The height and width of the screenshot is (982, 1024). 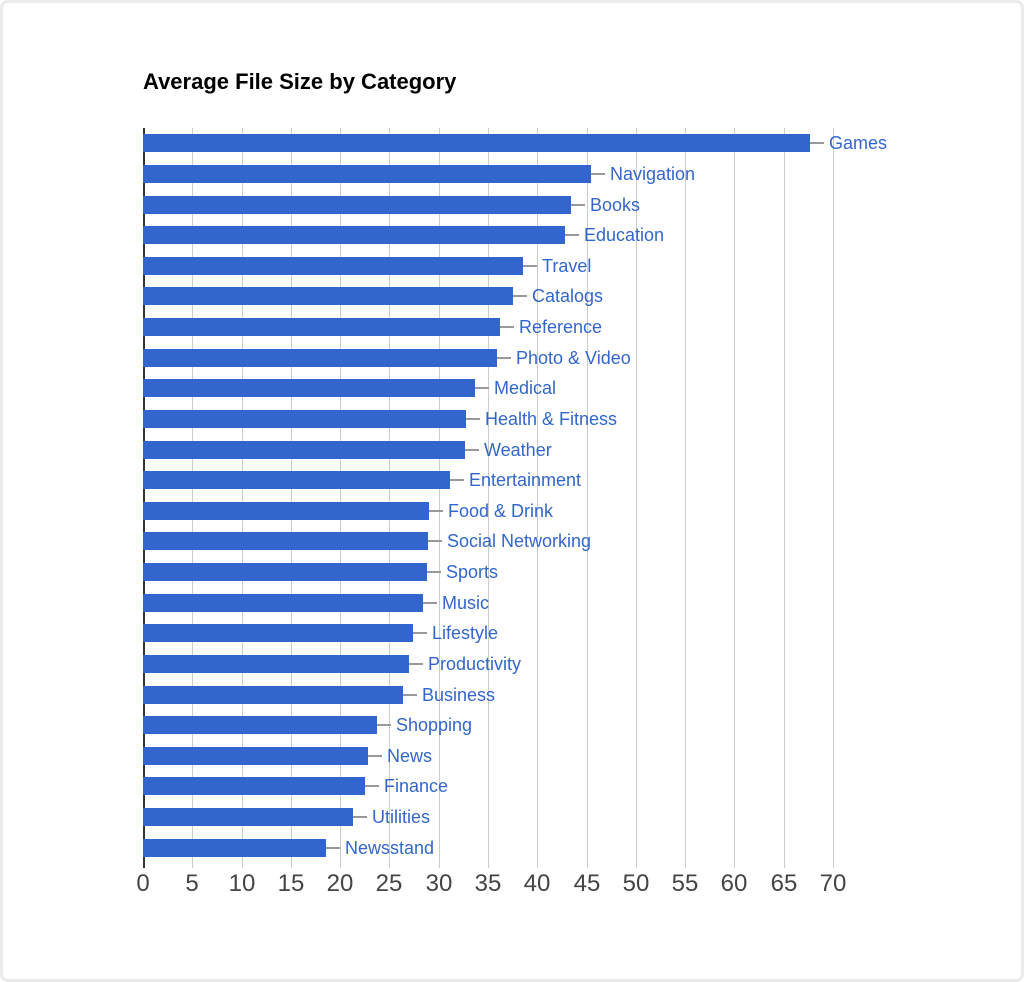 I want to click on bar-label: Games, so click(x=858, y=143).